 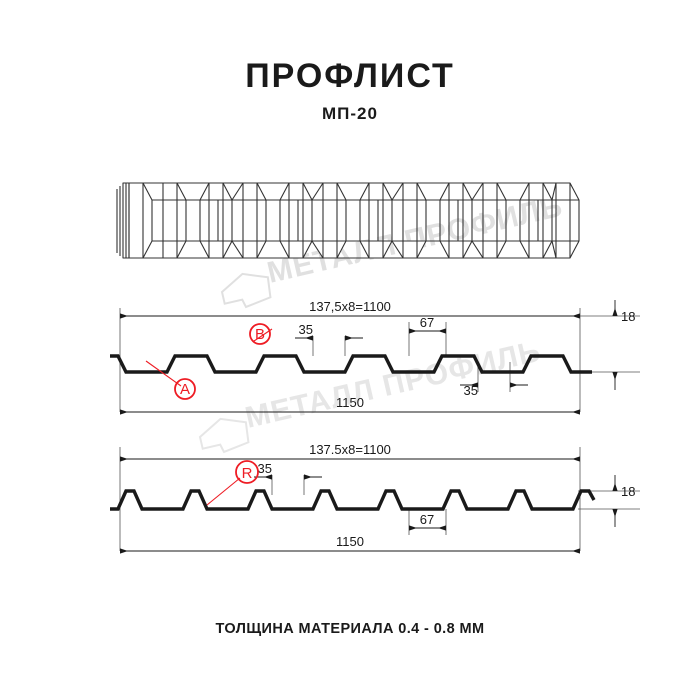 I want to click on dimension-r-rib: 35, so click(x=288, y=470).